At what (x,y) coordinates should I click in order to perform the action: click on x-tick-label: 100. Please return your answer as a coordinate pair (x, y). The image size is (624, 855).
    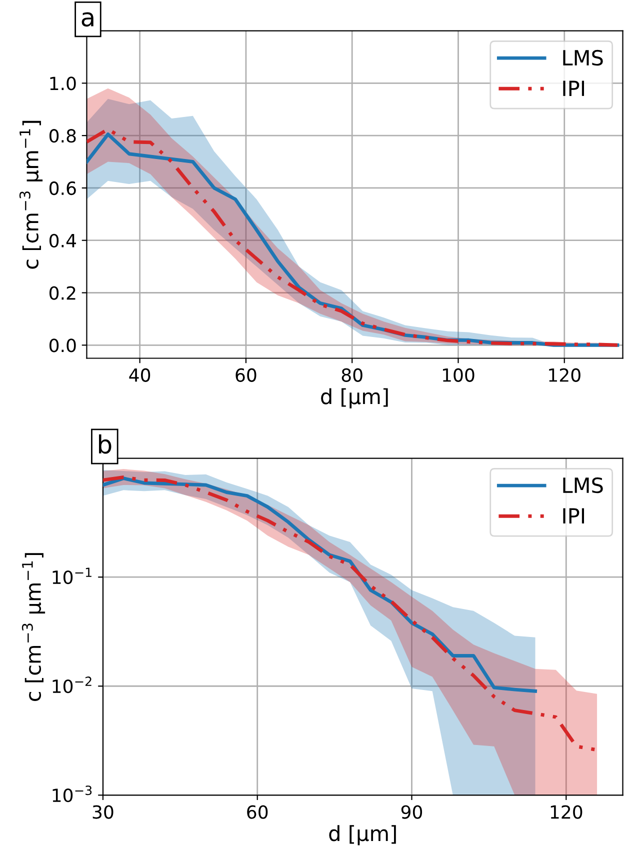
    Looking at the image, I should click on (458, 375).